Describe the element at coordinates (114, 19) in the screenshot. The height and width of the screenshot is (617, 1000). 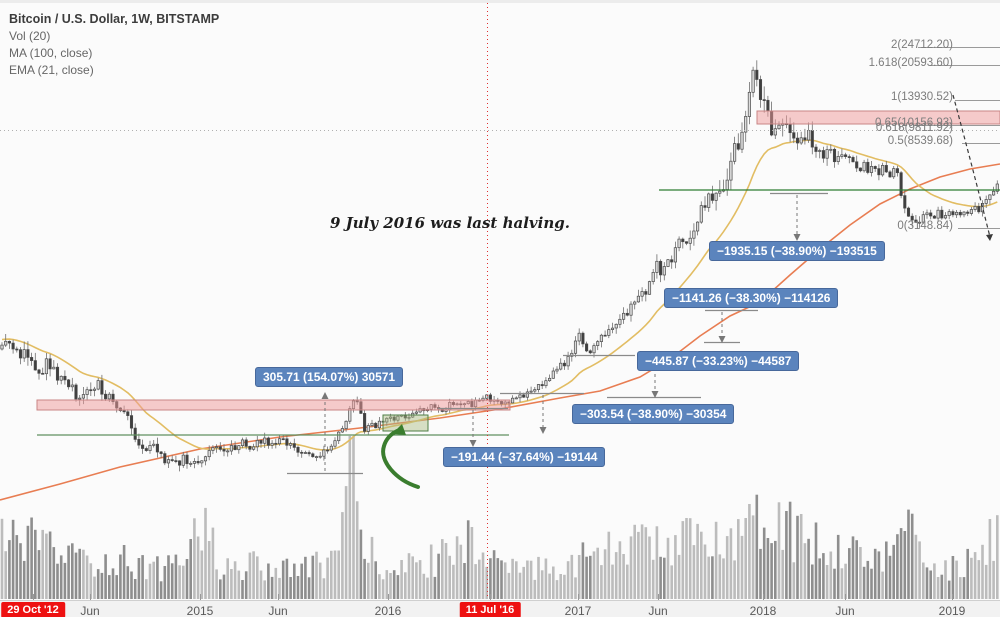
I see `symbol-title: Bitcoin / U.S. Dollar, 1W, BITSTAMP` at that location.